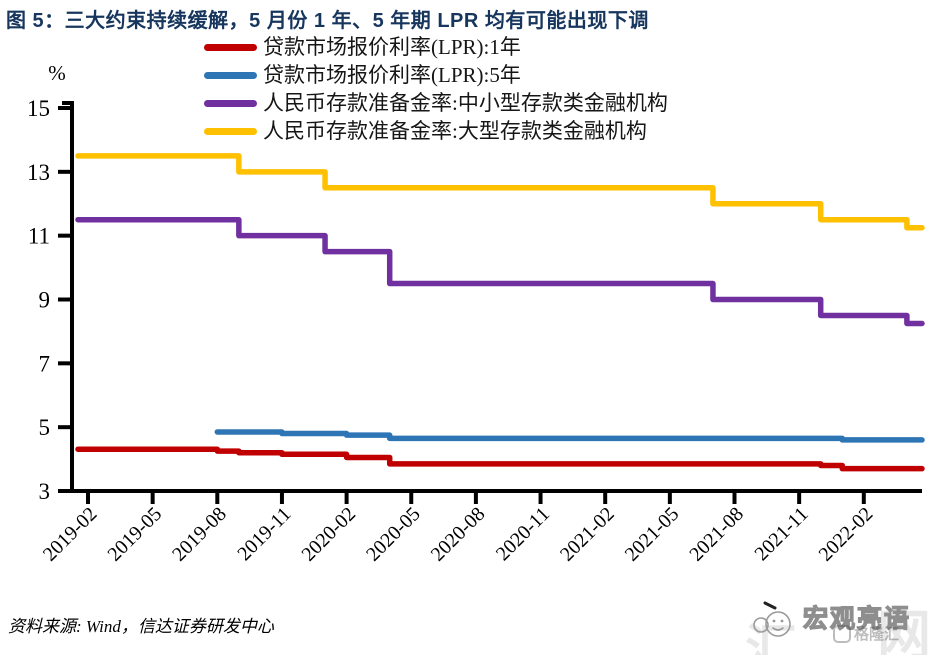 The width and height of the screenshot is (928, 655). What do you see at coordinates (458, 534) in the screenshot?
I see `x-tick-label: 2020-08` at bounding box center [458, 534].